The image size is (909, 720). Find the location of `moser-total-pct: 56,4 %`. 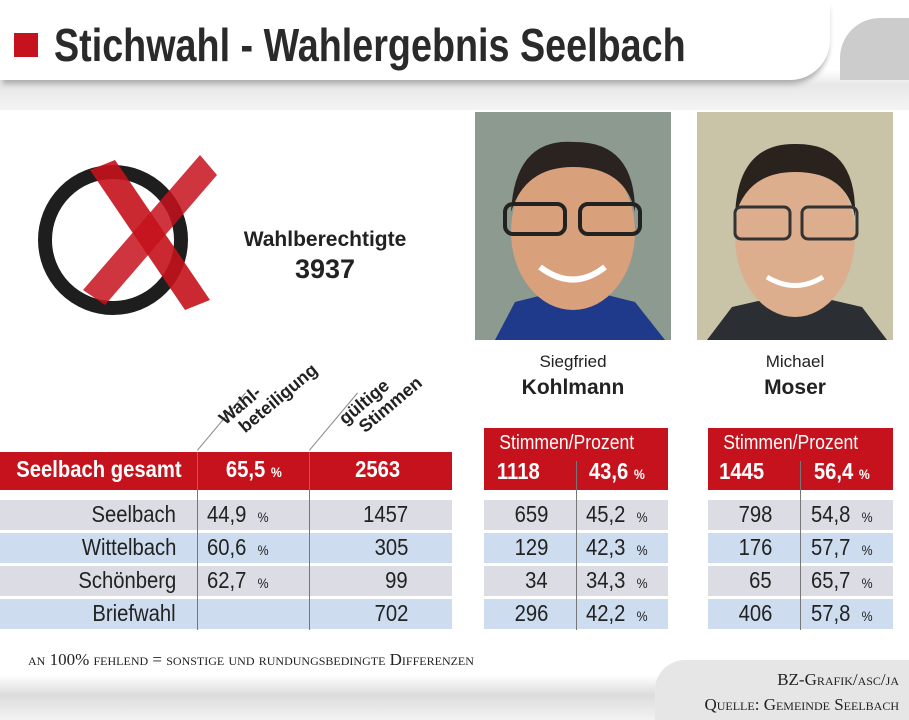

moser-total-pct: 56,4 % is located at coordinates (842, 471).